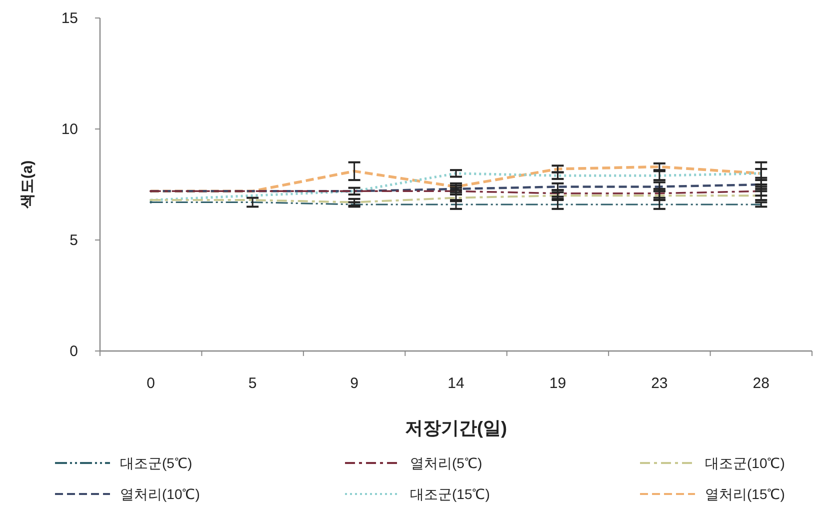 The image size is (819, 511). What do you see at coordinates (160, 494) in the screenshot?
I see `legend-label: 열처리(10℃)` at bounding box center [160, 494].